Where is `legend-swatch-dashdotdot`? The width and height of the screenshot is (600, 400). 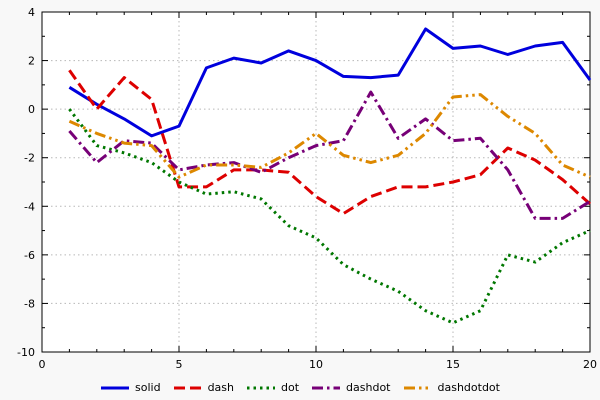 legend-swatch-dashdotdot is located at coordinates (417, 387).